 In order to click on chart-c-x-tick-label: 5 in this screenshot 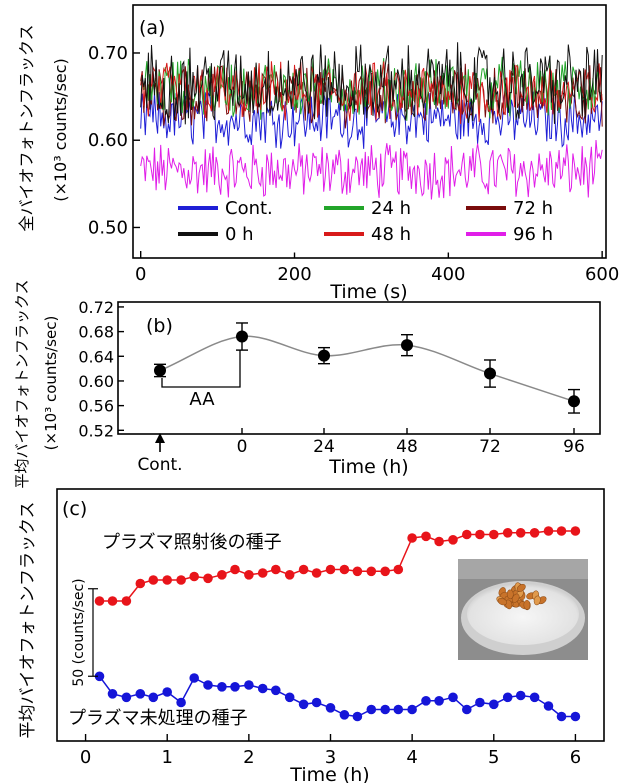, I will do `click(493, 757)`.